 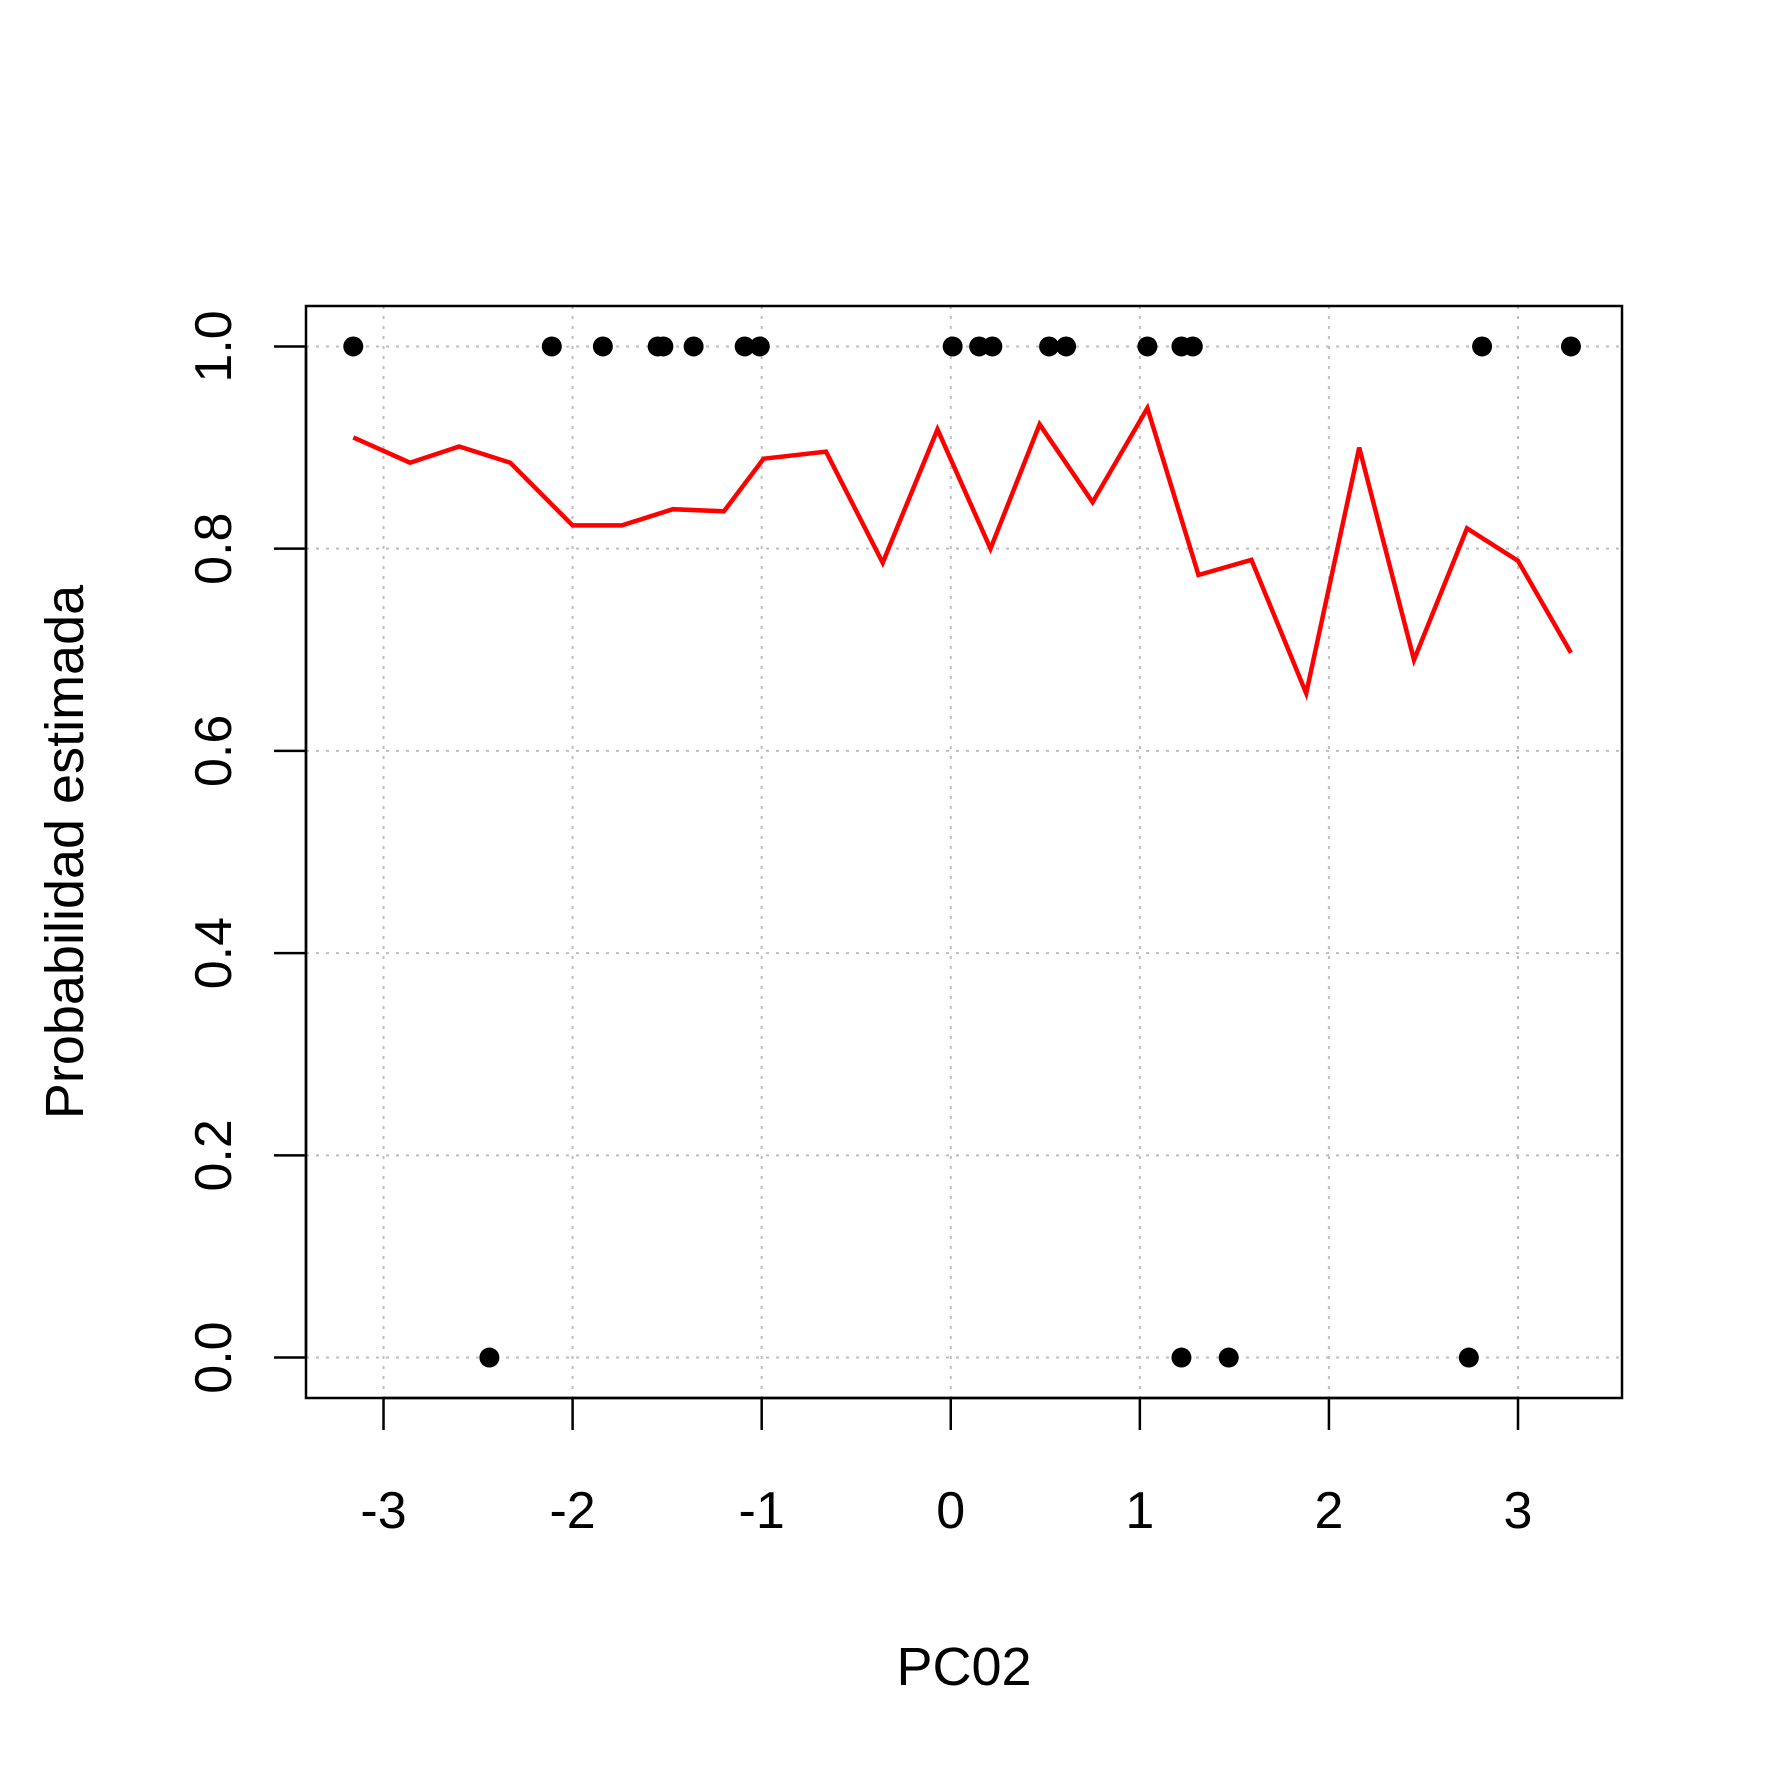 I want to click on line-series, so click(x=962, y=551).